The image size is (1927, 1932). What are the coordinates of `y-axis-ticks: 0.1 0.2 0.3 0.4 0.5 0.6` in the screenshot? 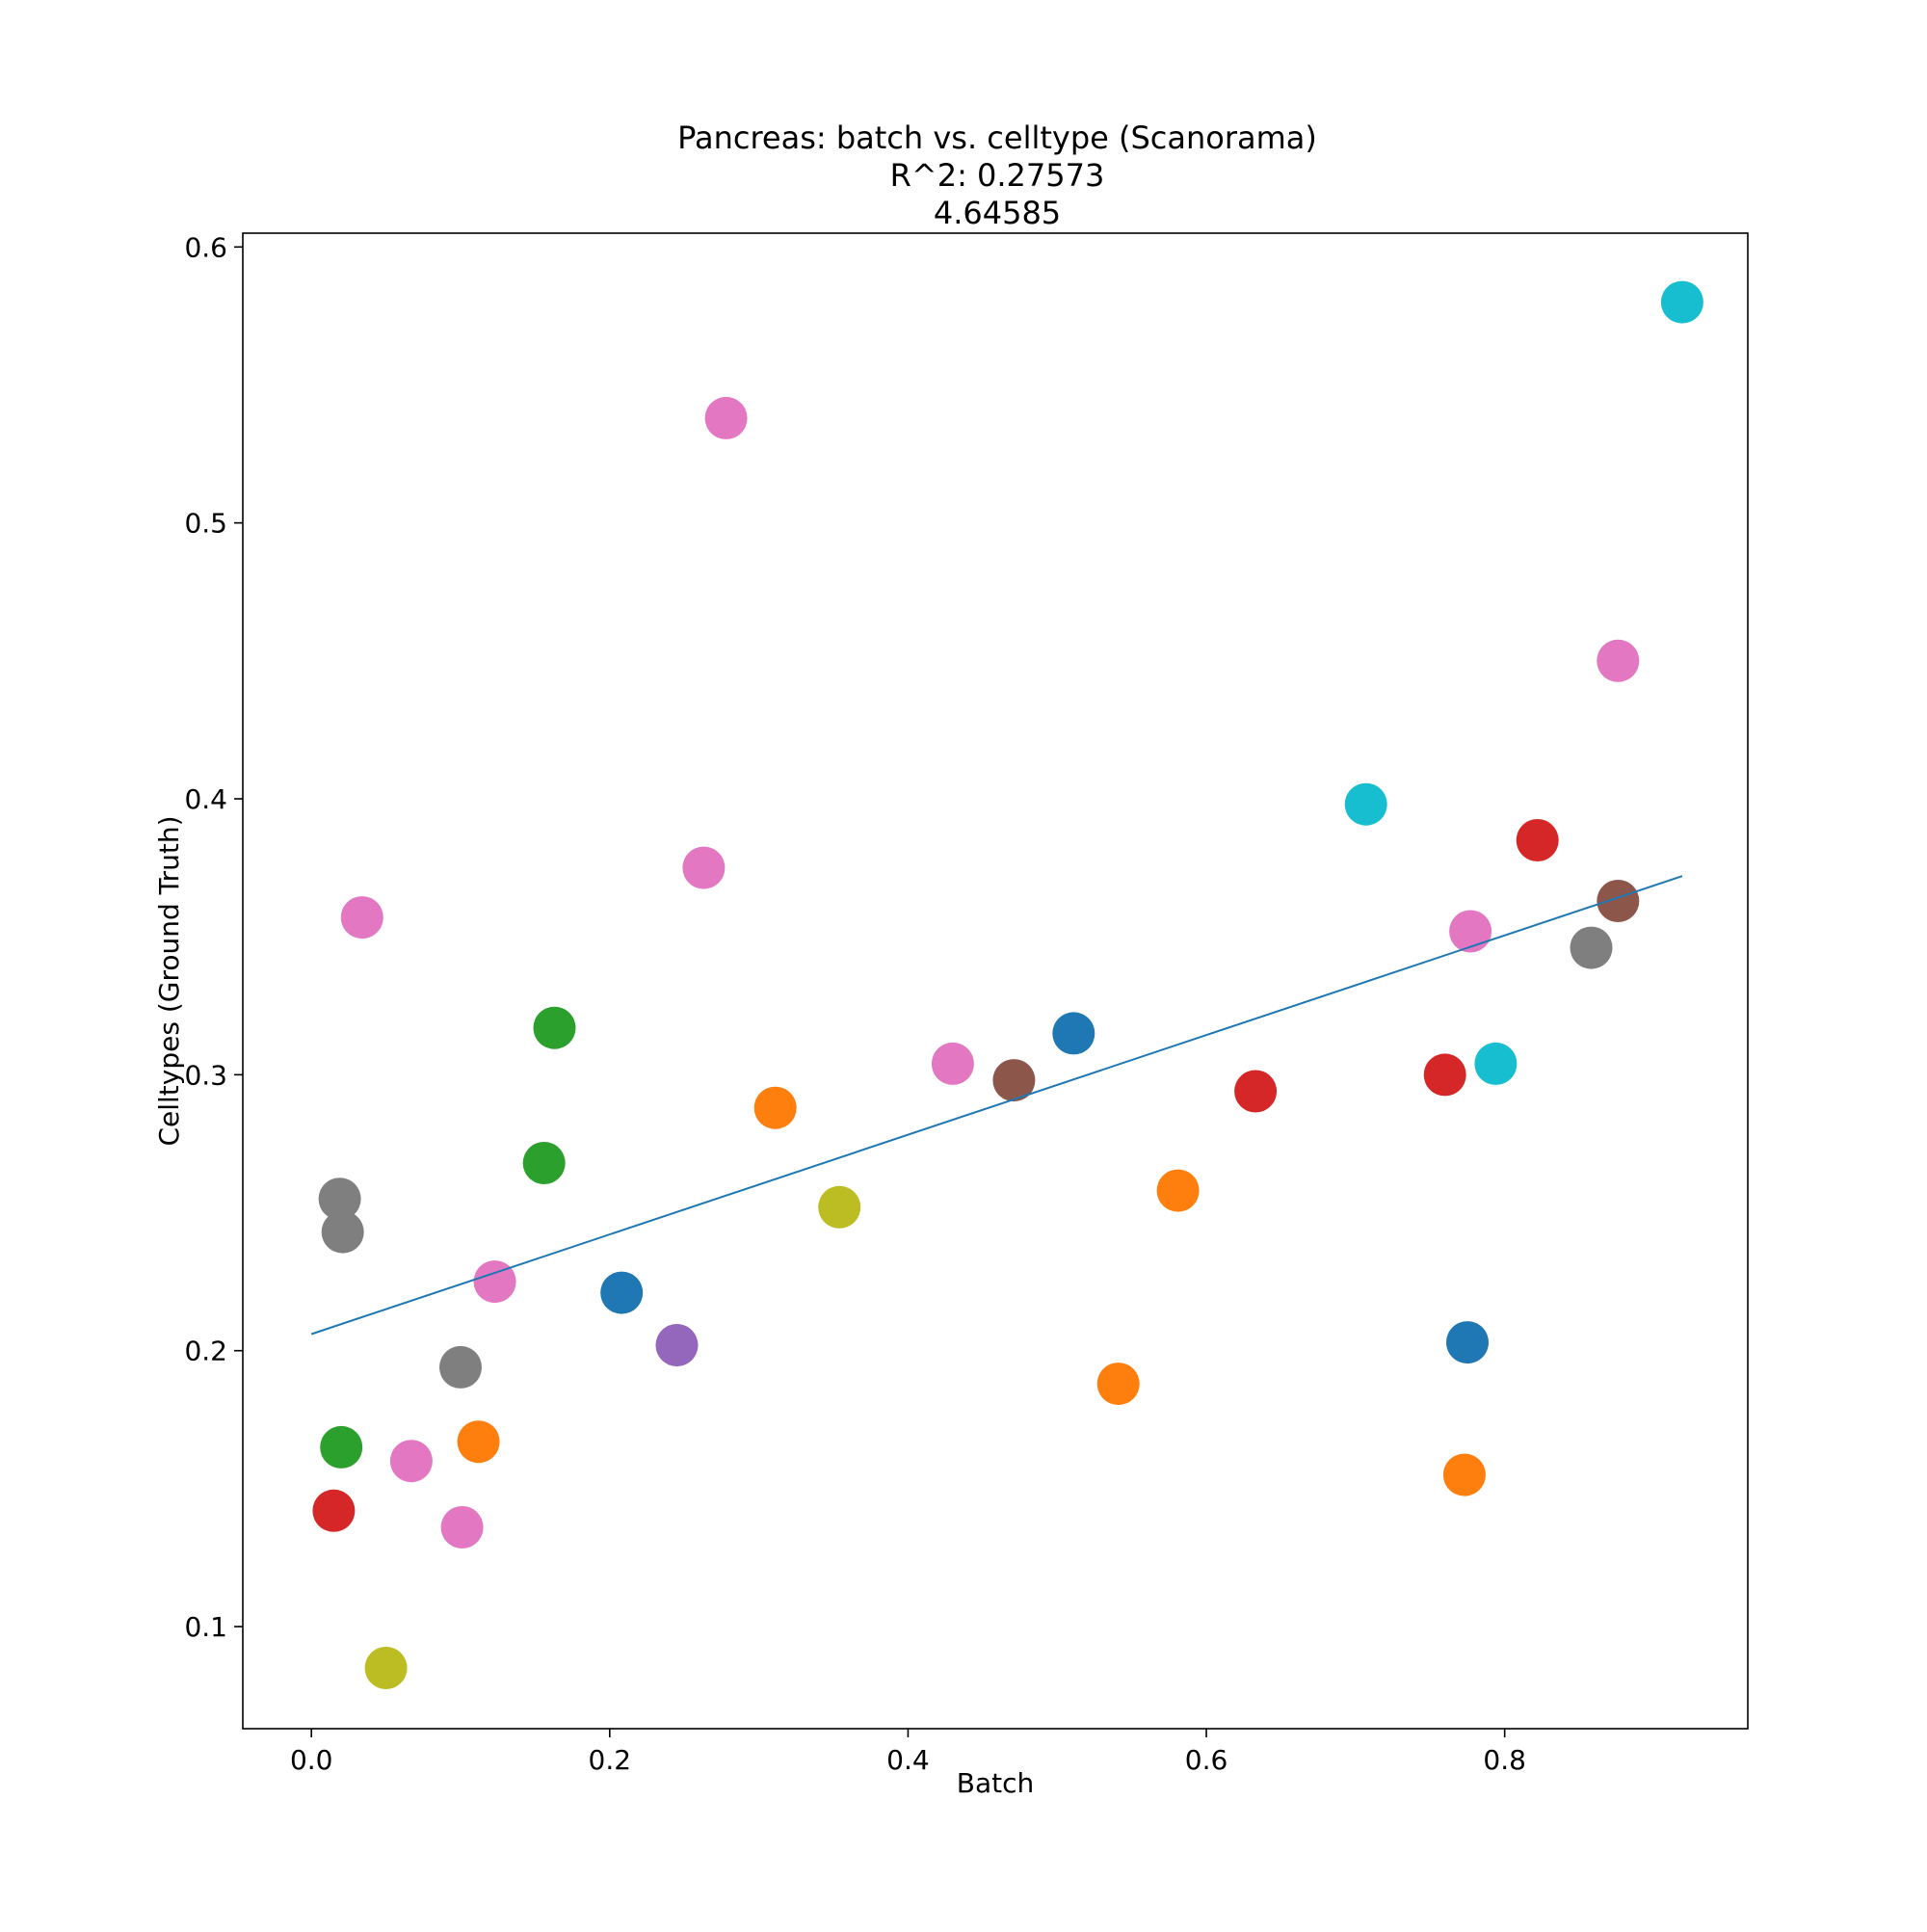 It's located at (214, 937).